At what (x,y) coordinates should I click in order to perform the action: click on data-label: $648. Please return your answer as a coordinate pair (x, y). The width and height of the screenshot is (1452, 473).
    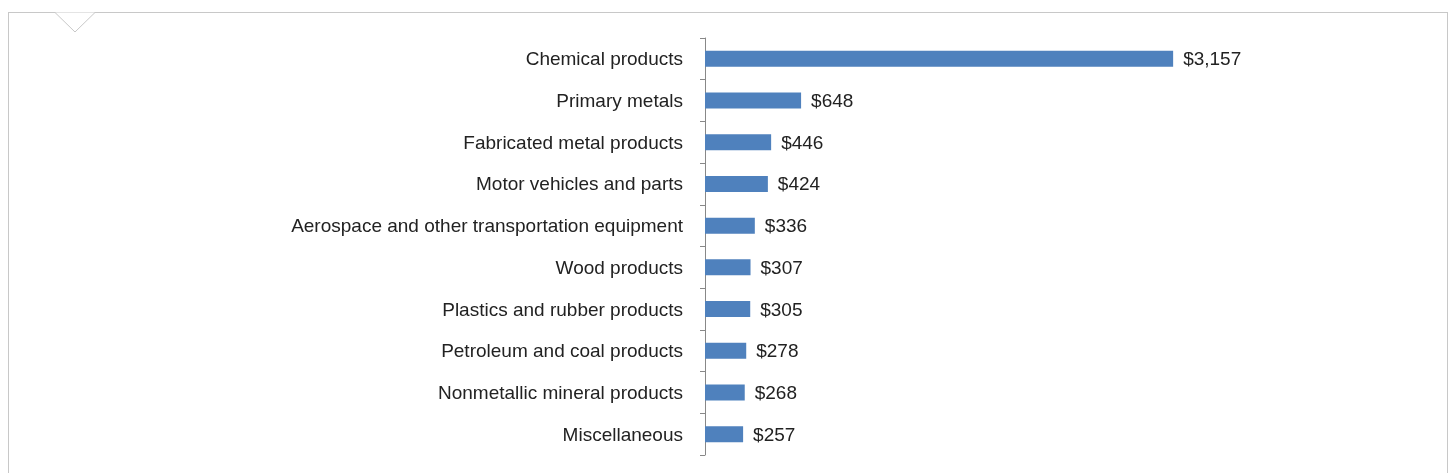
    Looking at the image, I should click on (832, 101).